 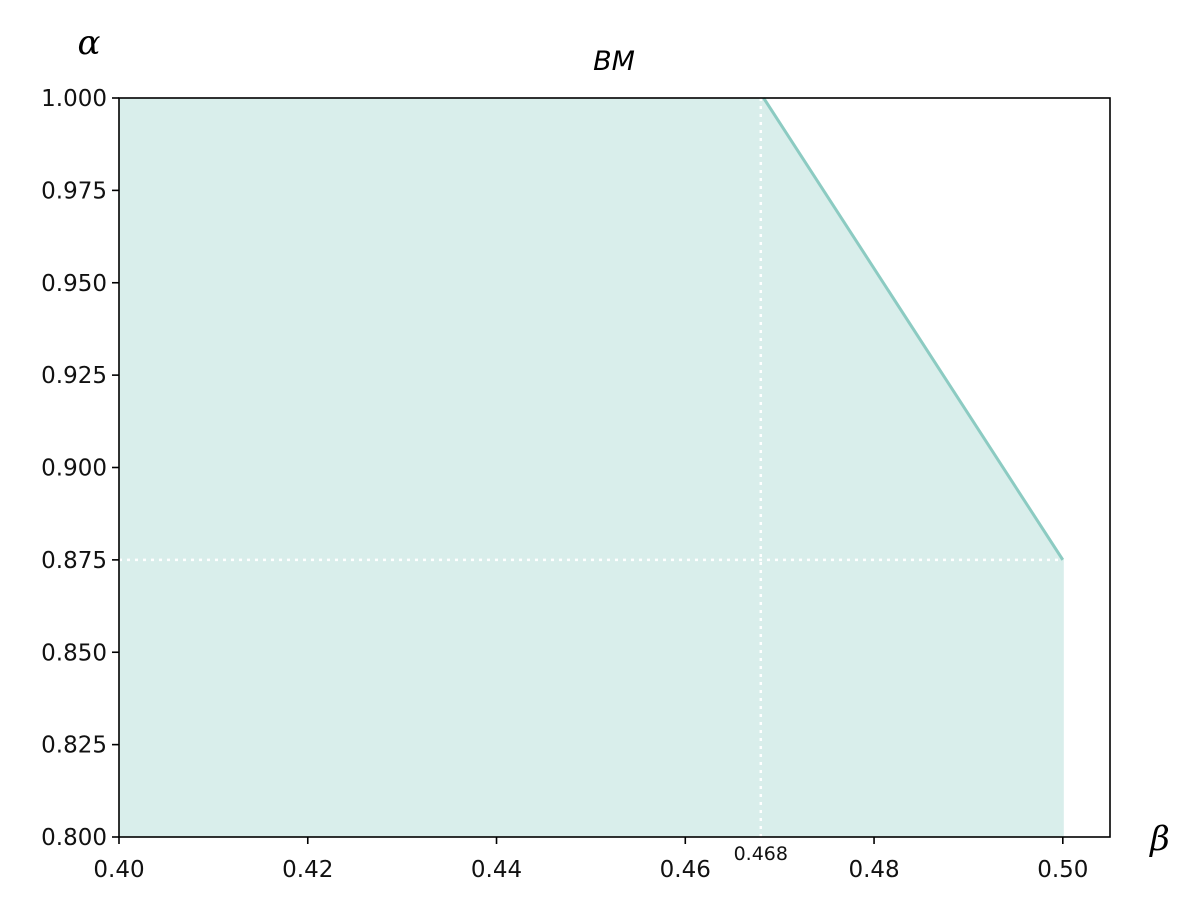 I want to click on y-tick-label: 0.800, so click(x=74, y=838).